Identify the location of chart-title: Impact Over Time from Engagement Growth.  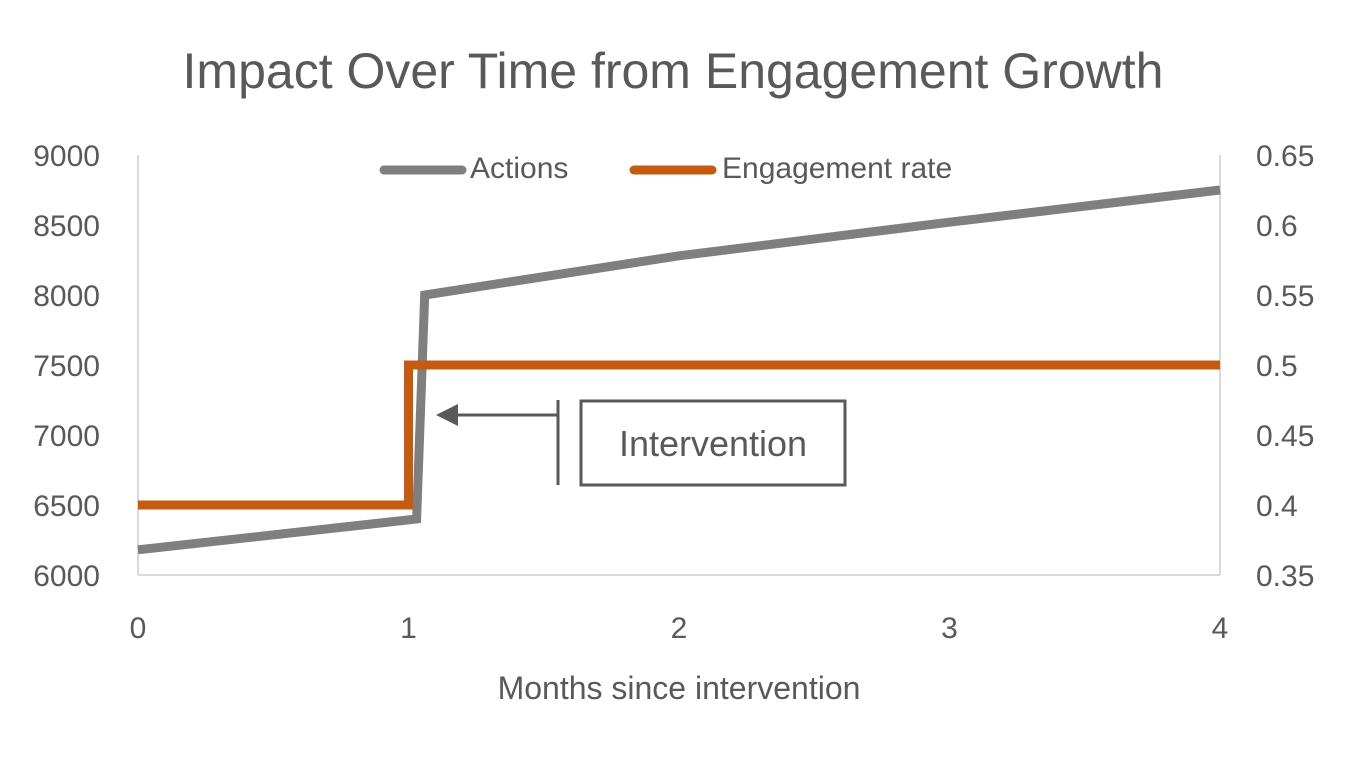
(673, 71).